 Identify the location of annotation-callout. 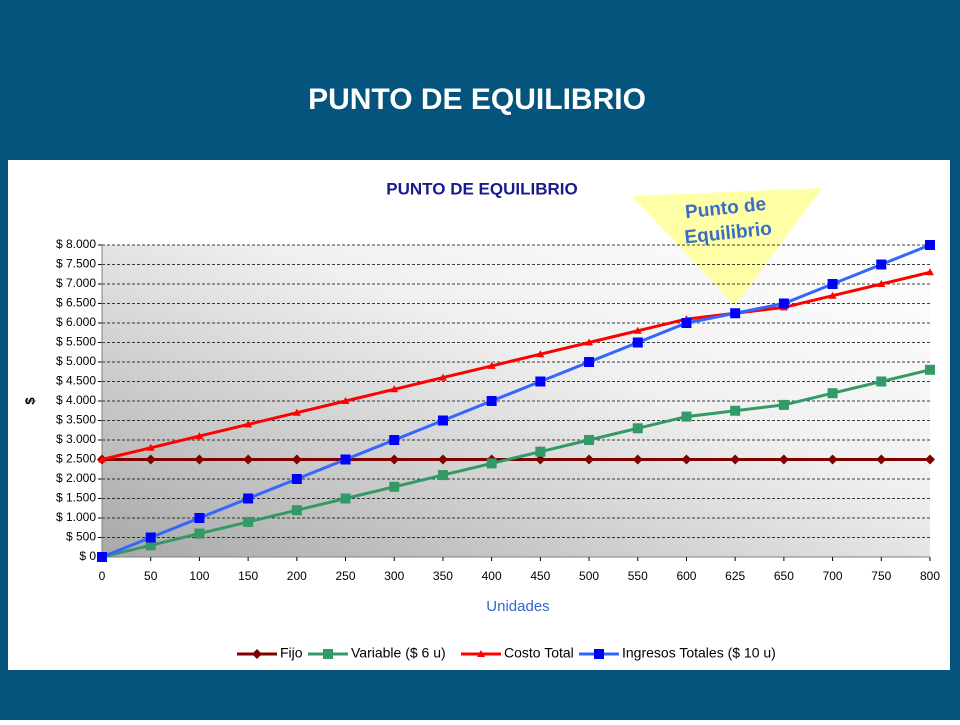
(727, 247).